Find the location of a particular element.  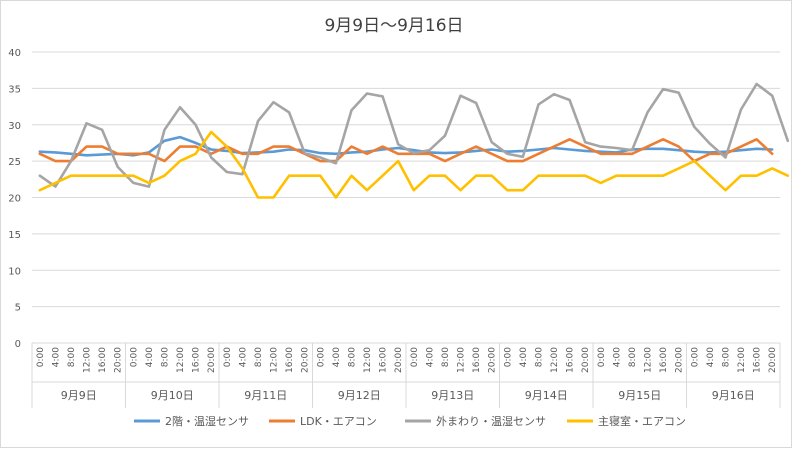

day-label: 9月9日 is located at coordinates (79, 395).